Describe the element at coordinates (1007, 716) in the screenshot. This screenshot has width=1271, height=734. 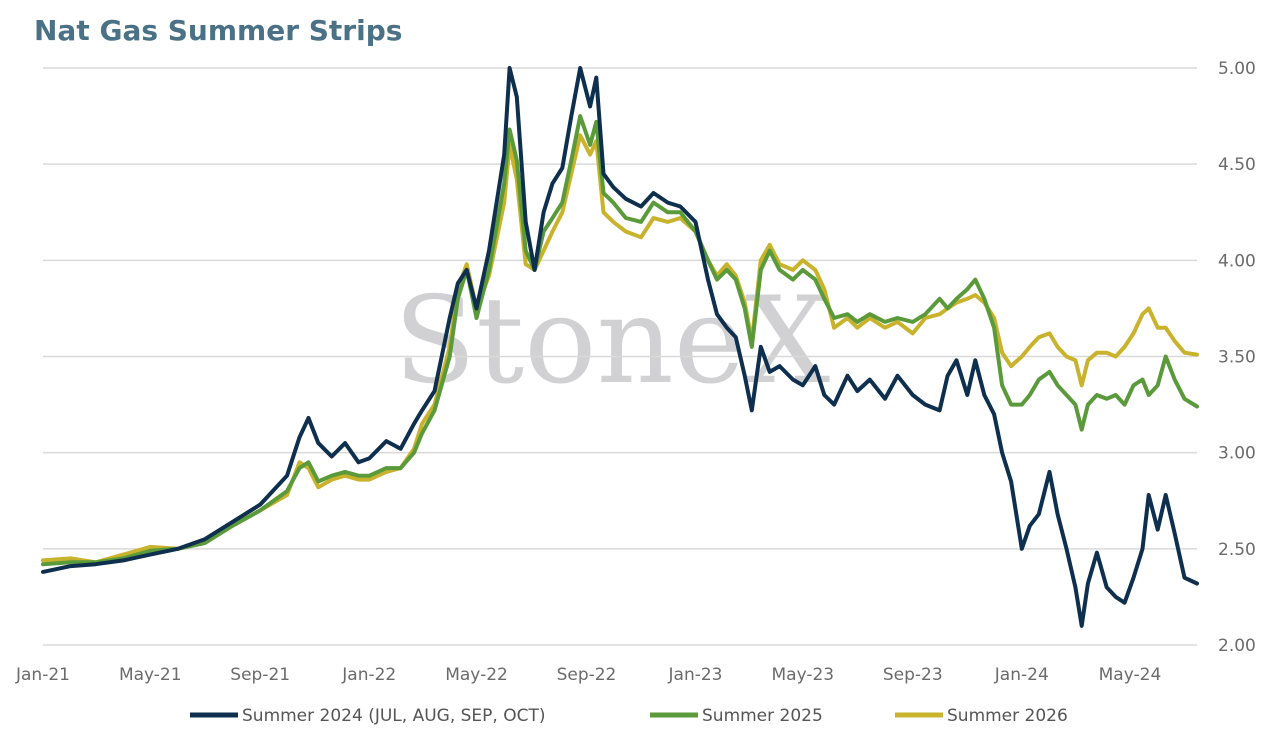
I see `legend-label: Summer 2026` at that location.